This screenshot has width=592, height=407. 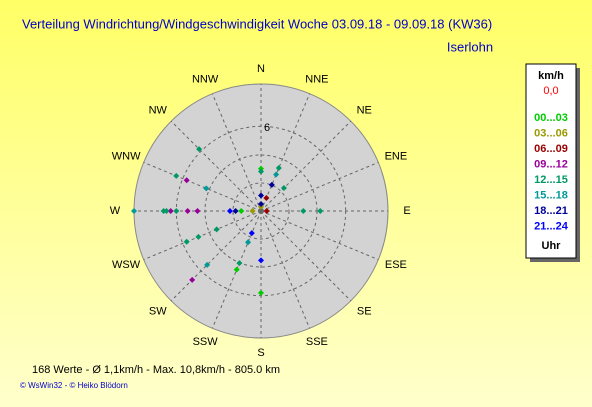 What do you see at coordinates (551, 149) in the screenshot?
I see `legend-label: 06...09` at bounding box center [551, 149].